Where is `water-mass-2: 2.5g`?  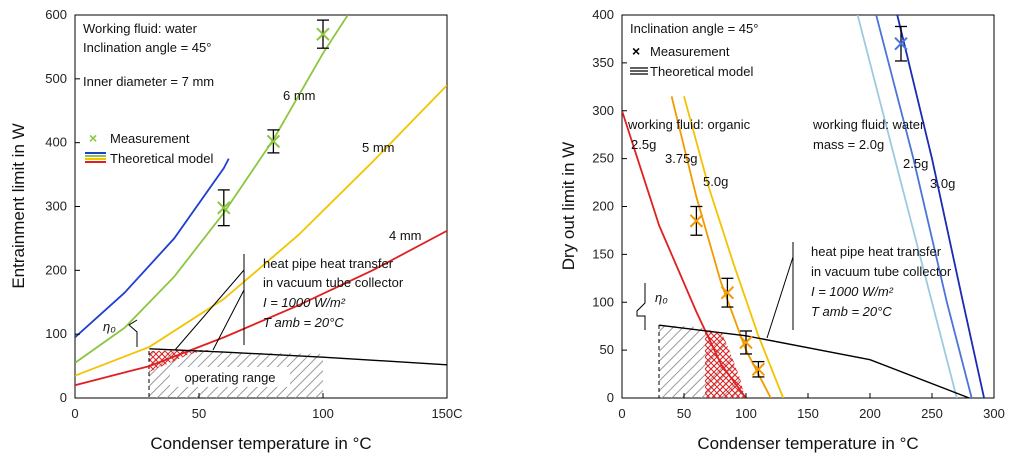 water-mass-2: 2.5g is located at coordinates (915, 163).